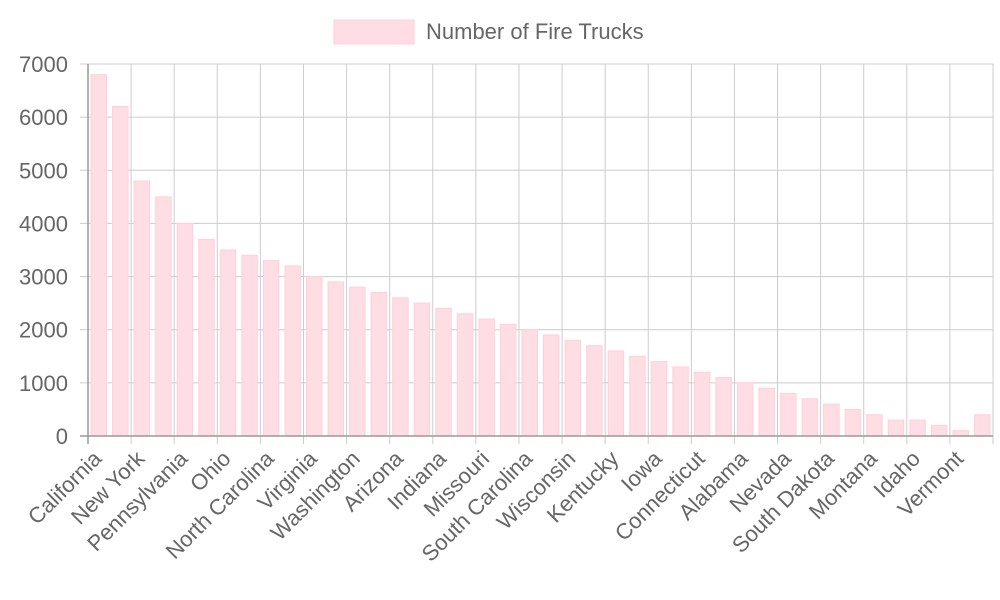 The width and height of the screenshot is (1000, 600). What do you see at coordinates (616, 393) in the screenshot?
I see `bar-kentucky` at bounding box center [616, 393].